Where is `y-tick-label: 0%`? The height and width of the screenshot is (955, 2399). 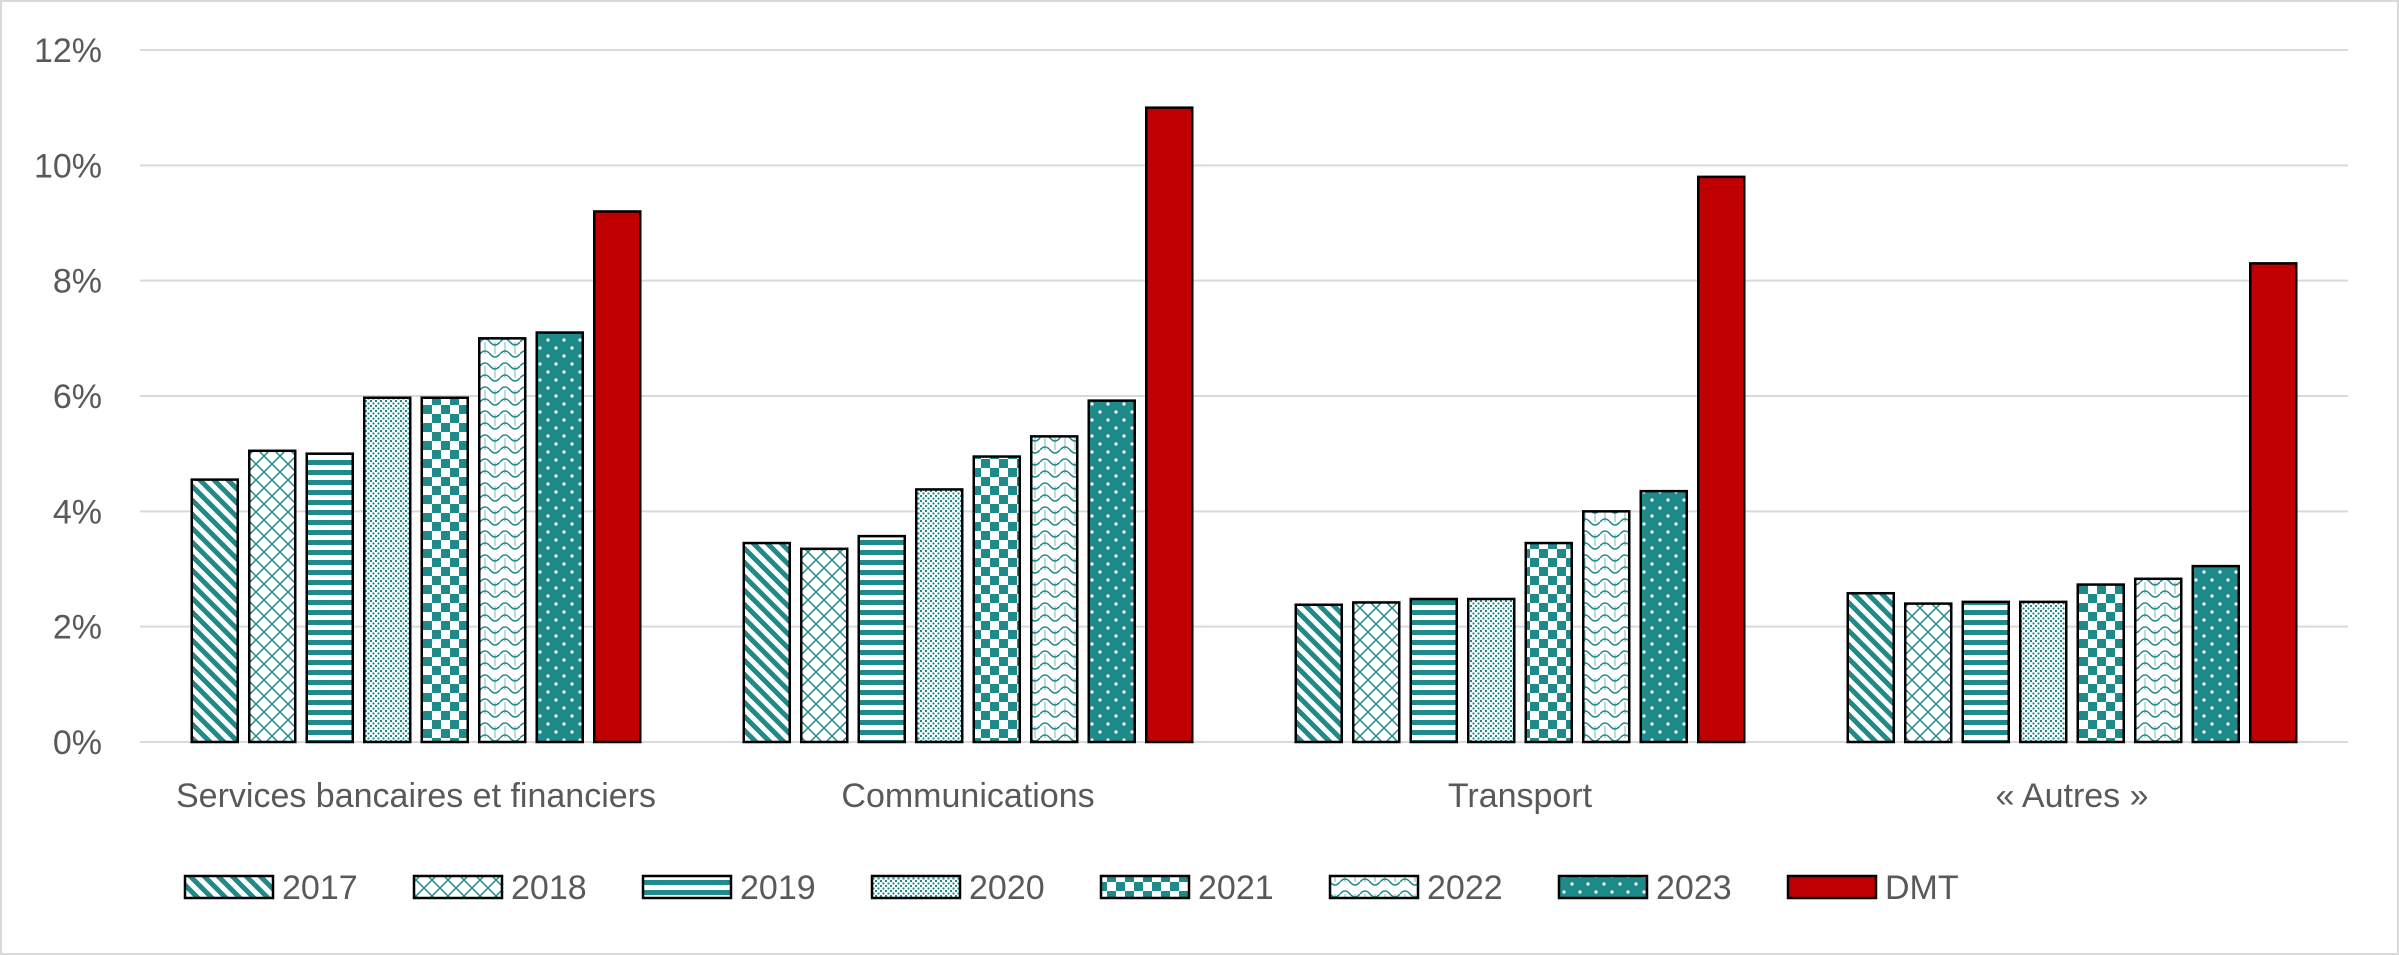 y-tick-label: 0% is located at coordinates (77, 743).